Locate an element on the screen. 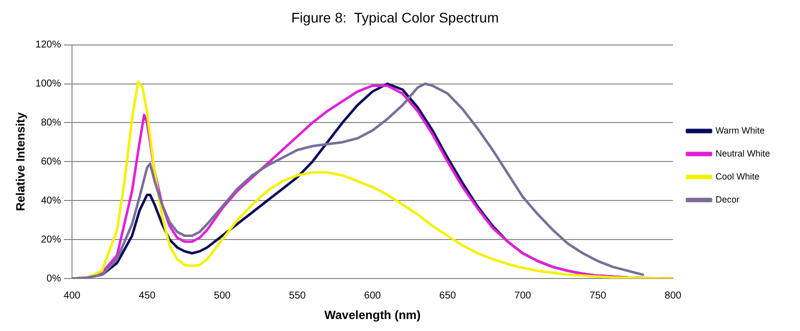  x-tick-label: 500 is located at coordinates (223, 296).